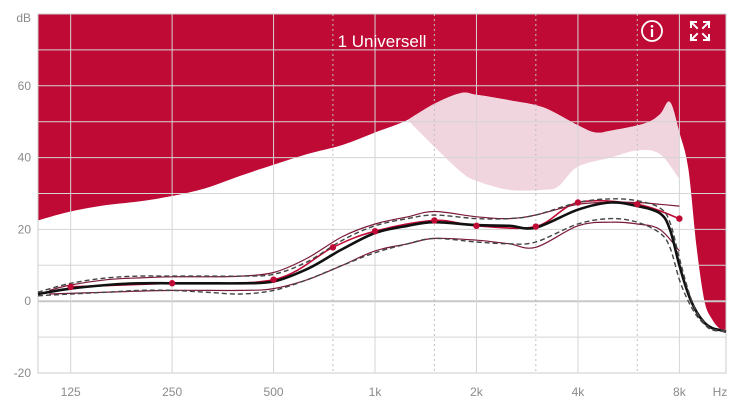  I want to click on x-tick-label: 4k, so click(579, 392).